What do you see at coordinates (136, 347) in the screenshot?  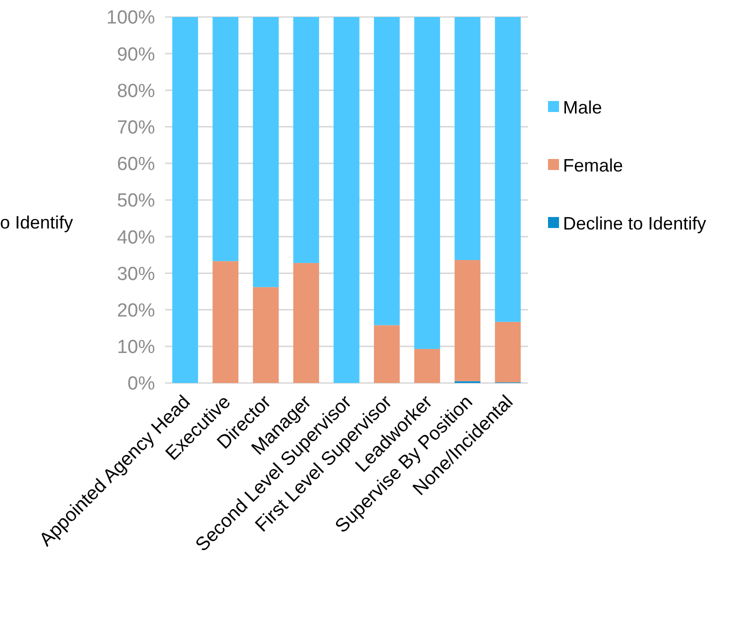 I see `y-tick-label: 10%` at bounding box center [136, 347].